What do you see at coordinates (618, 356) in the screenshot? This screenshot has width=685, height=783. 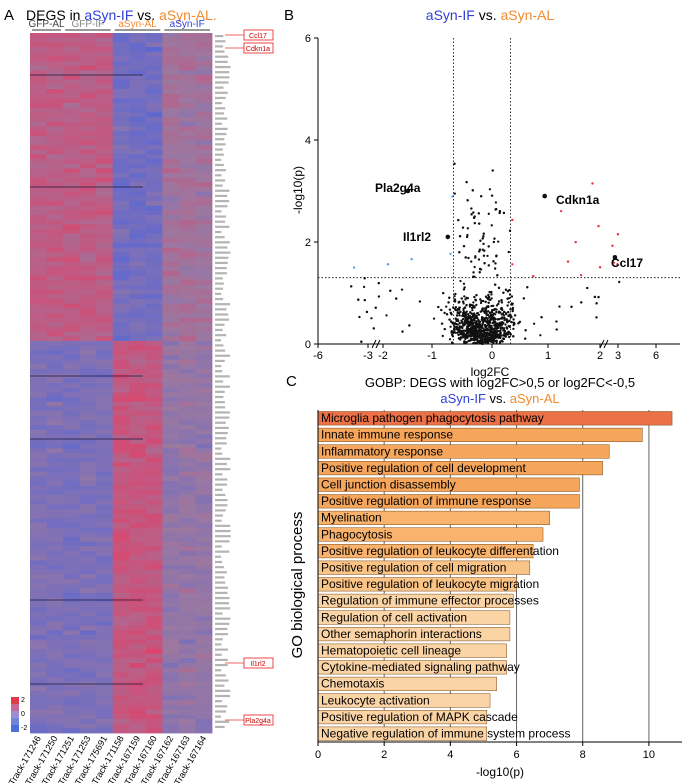 I see `volcano-x-tick-label: 3` at bounding box center [618, 356].